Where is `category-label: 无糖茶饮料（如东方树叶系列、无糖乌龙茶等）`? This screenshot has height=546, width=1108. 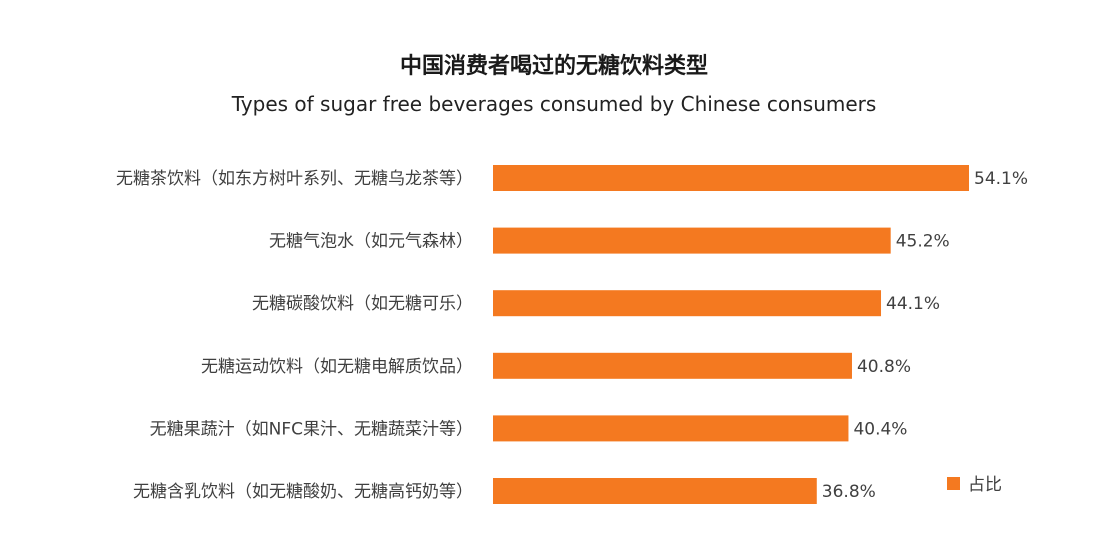
category-label: 无糖茶饮料（如东方树叶系列、无糖乌龙茶等） is located at coordinates (294, 179).